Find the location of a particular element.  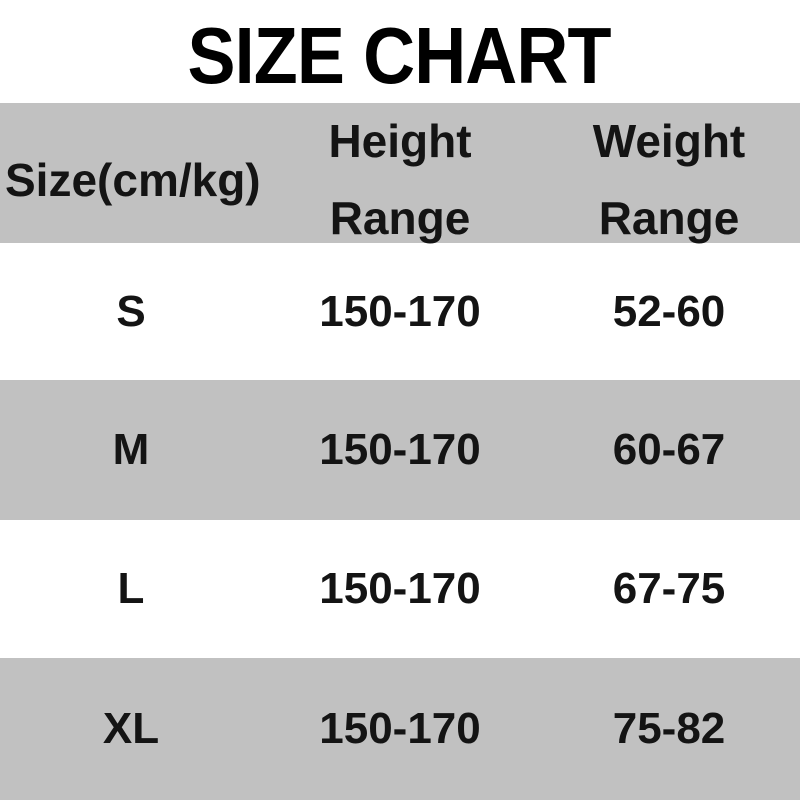

weight-range-value: 75-82 is located at coordinates (669, 728).